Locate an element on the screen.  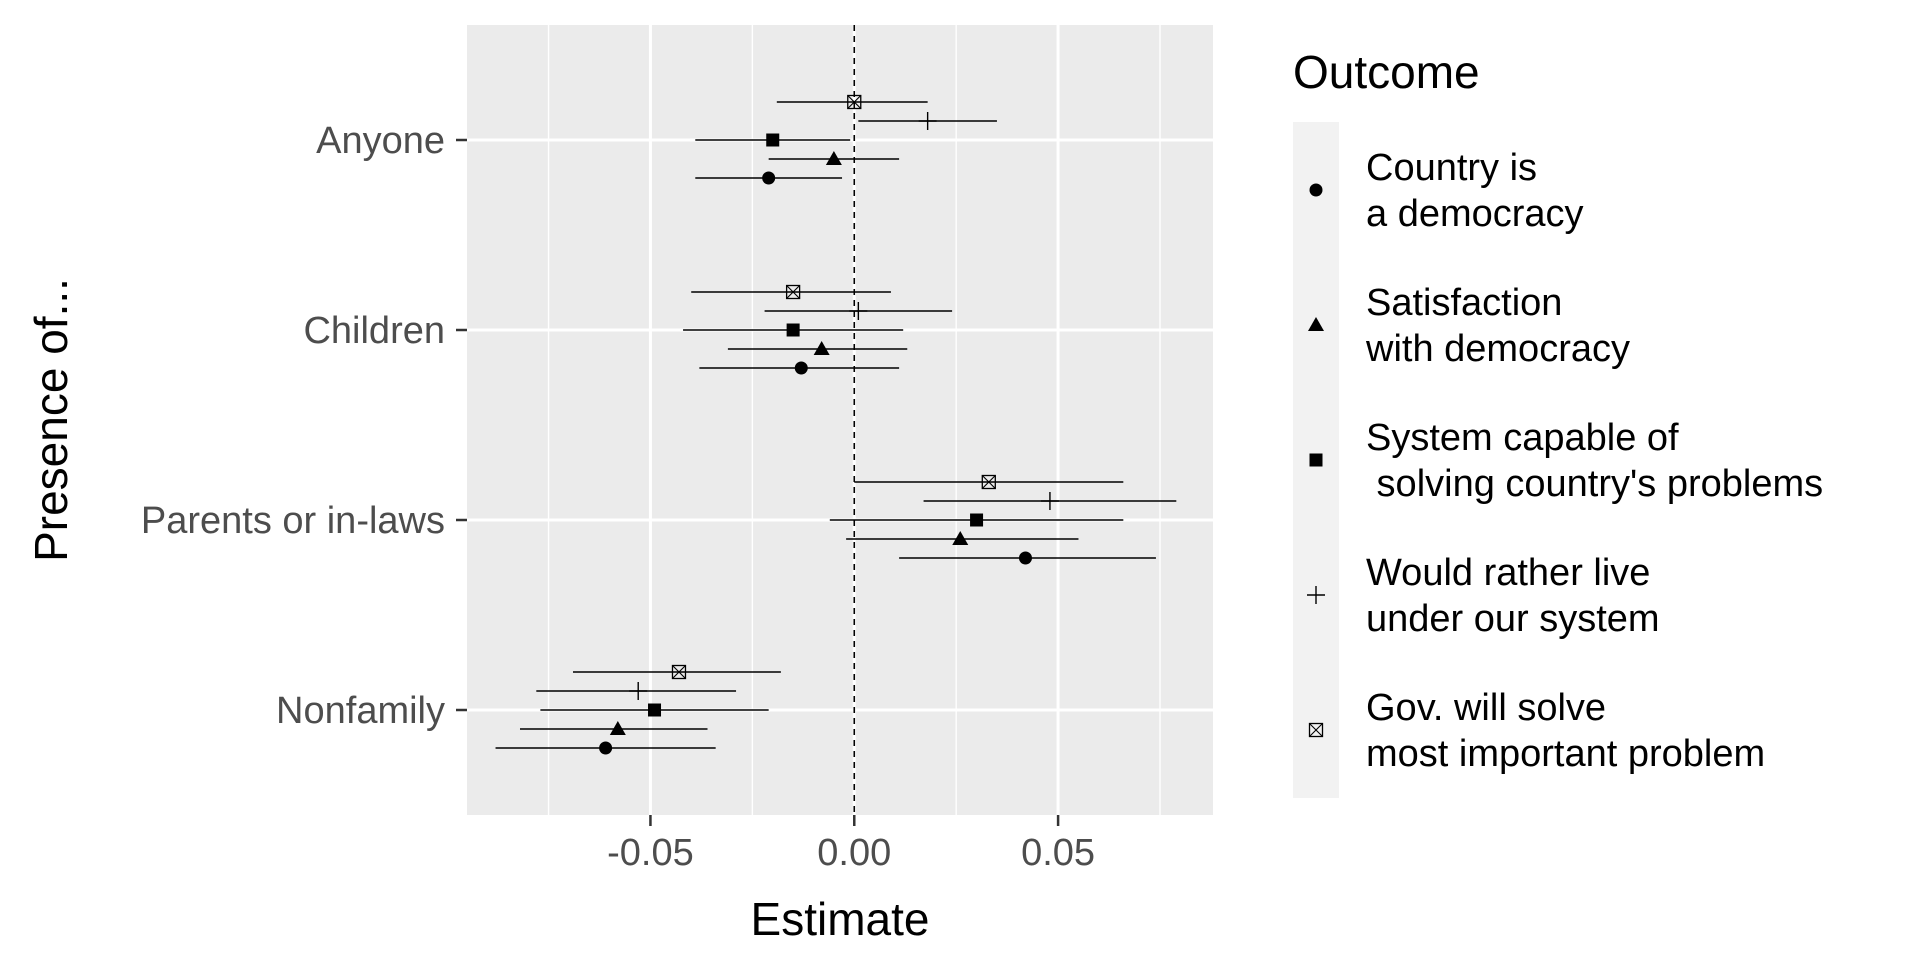
legend-label-line: solving country's problems is located at coordinates (1594, 484).